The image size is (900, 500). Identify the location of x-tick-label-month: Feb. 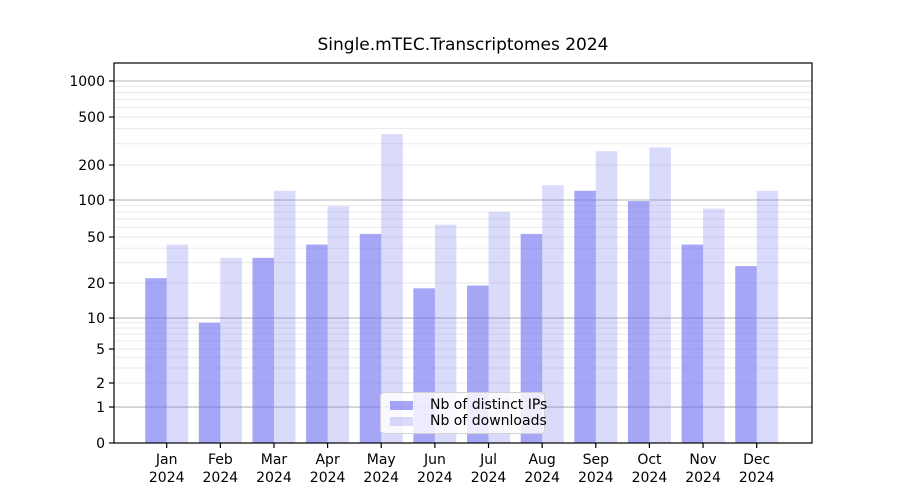
(220, 460).